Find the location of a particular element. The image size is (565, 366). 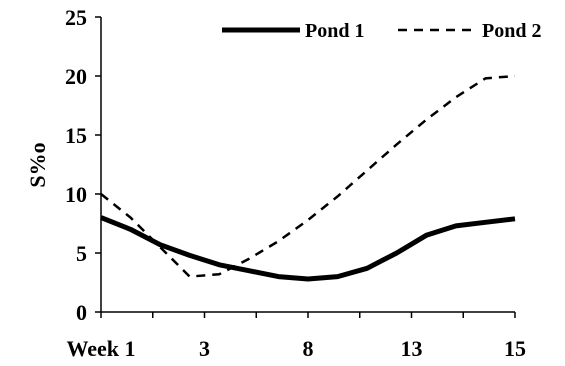

x-tick-label: Week 1 is located at coordinates (100, 348).